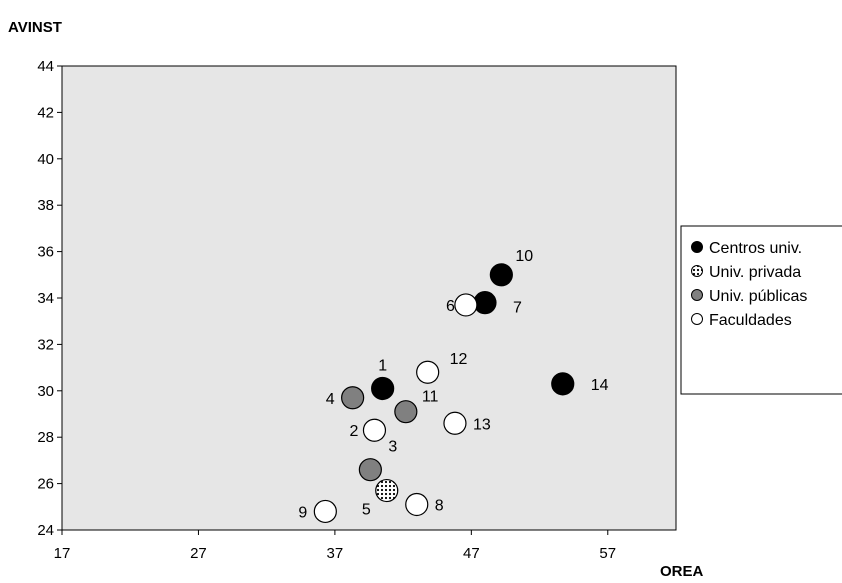 The image size is (842, 583). I want to click on x-tick-label: 27, so click(198, 553).